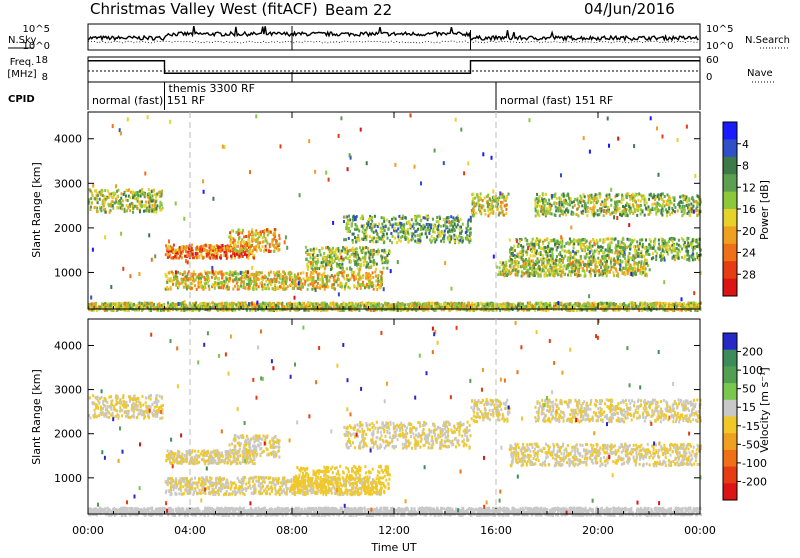 The height and width of the screenshot is (558, 800). What do you see at coordinates (394, 71) in the screenshot?
I see `freq-series` at bounding box center [394, 71].